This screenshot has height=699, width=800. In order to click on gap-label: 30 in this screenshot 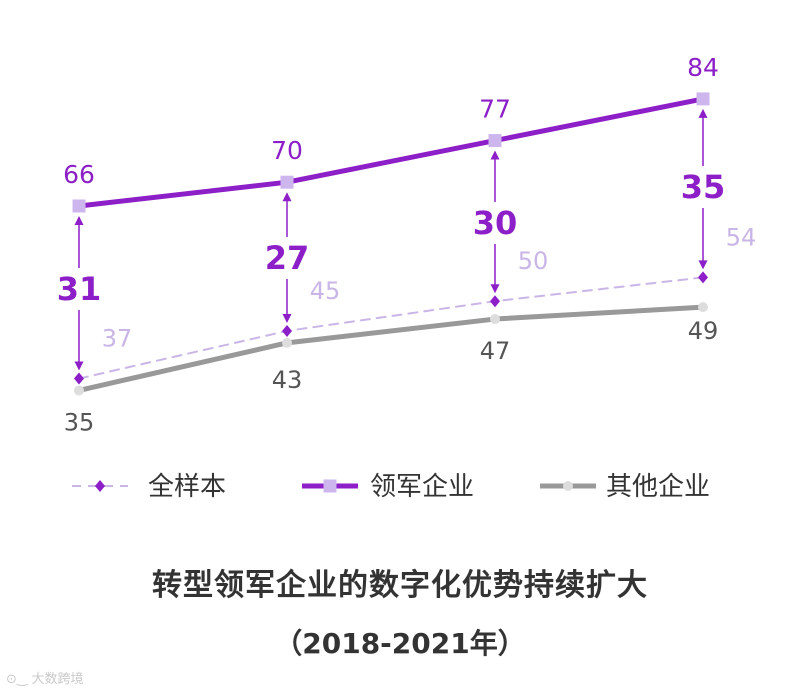, I will do `click(495, 223)`.